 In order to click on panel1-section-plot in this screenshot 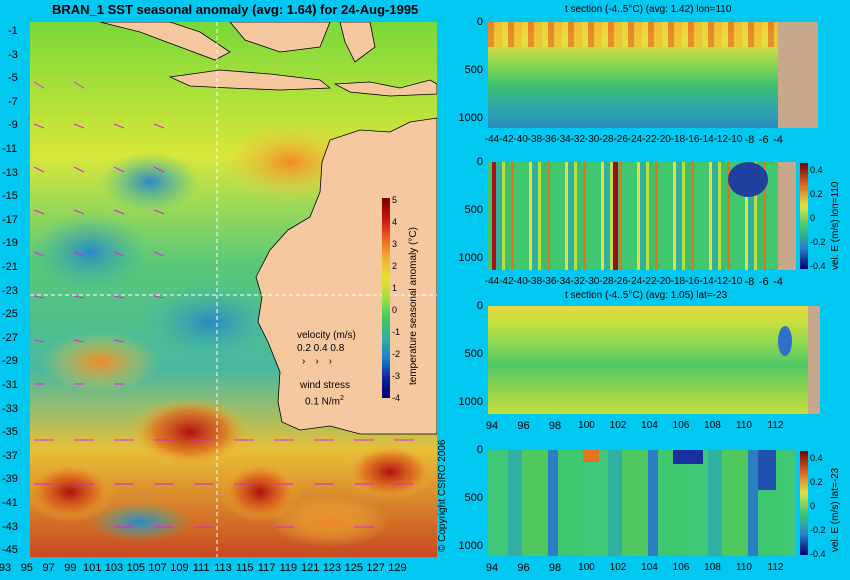, I will do `click(633, 75)`.